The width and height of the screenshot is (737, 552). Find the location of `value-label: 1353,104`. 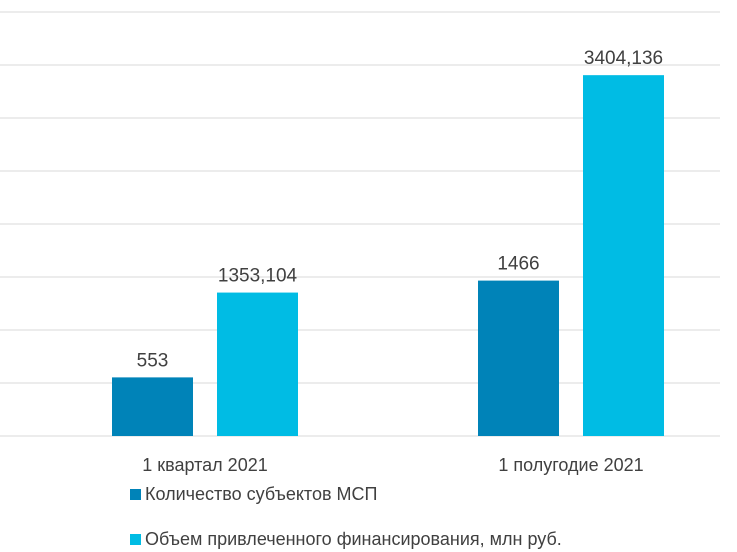

value-label: 1353,104 is located at coordinates (258, 276).